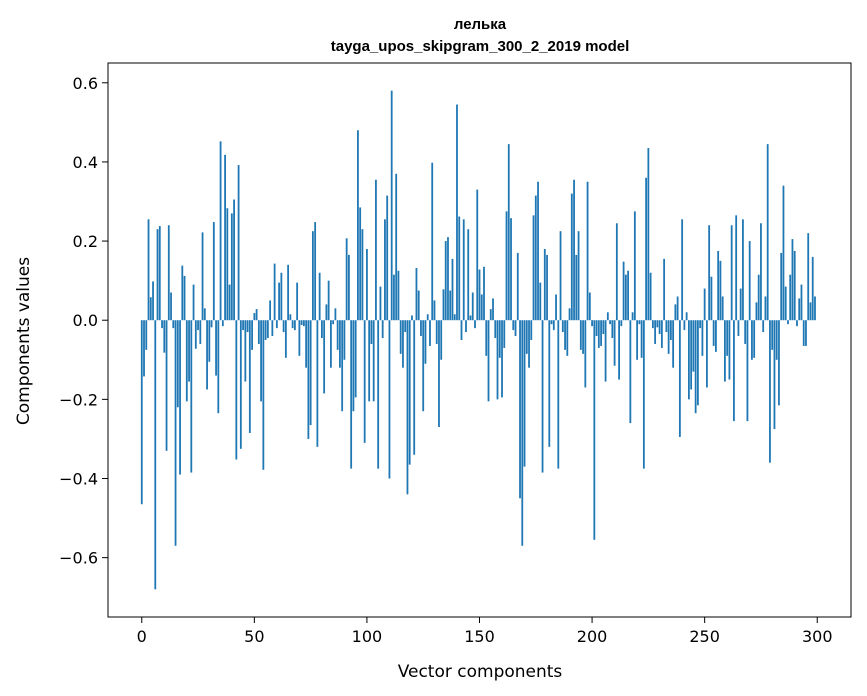 The height and width of the screenshot is (696, 867). What do you see at coordinates (479, 636) in the screenshot?
I see `x-tick-label: 150` at bounding box center [479, 636].